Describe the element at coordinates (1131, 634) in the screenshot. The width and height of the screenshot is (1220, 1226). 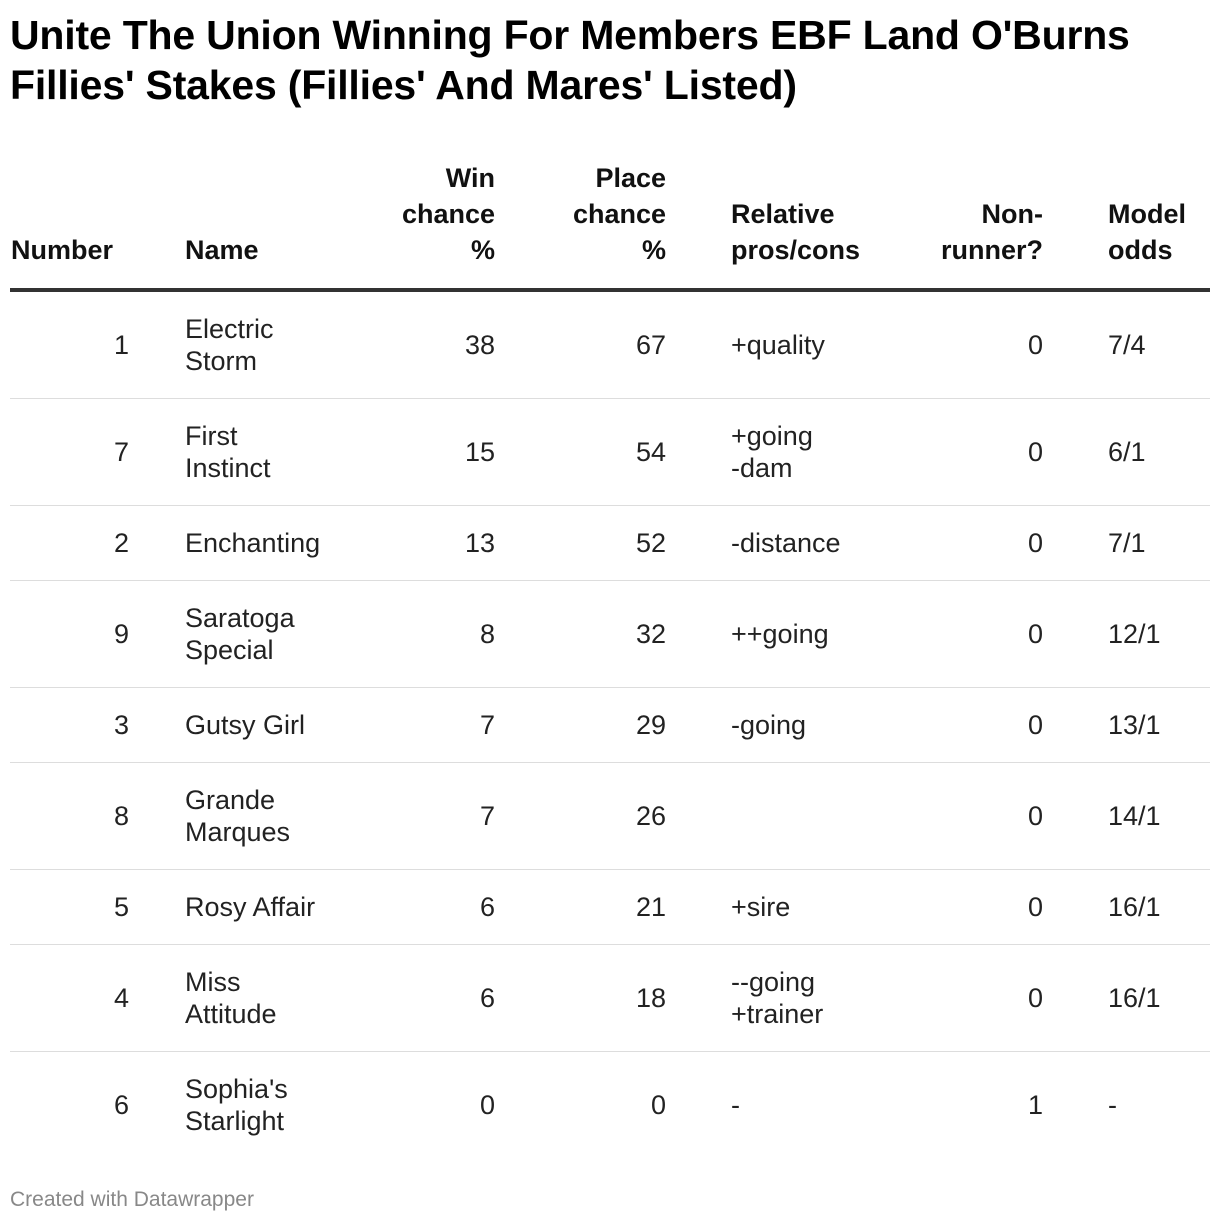
I see `cell-model-odds: 12/1` at that location.